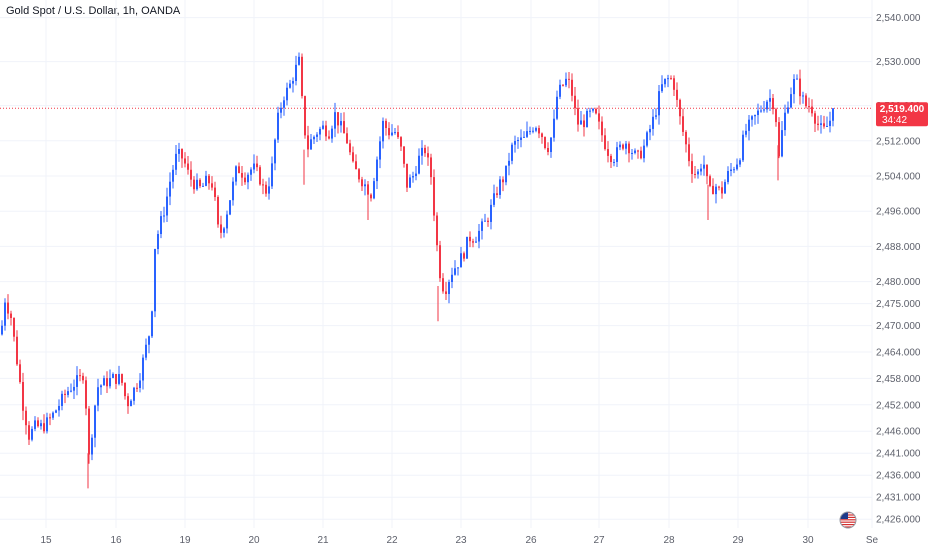 Image resolution: width=932 pixels, height=550 pixels. Describe the element at coordinates (599, 540) in the screenshot. I see `x-tick-label: 27` at that location.